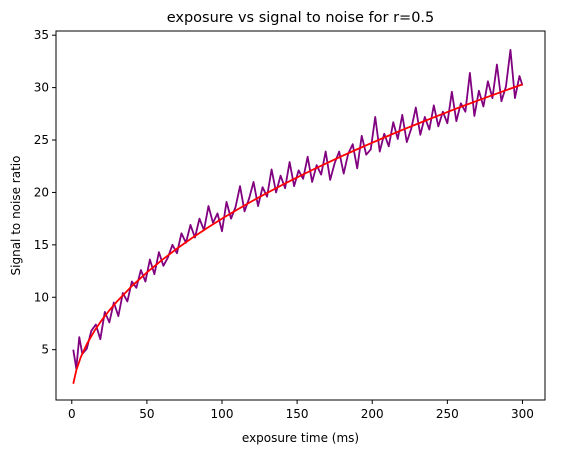  I want to click on x-axis-ticks: 0 50 100 150 200 250 300, so click(301, 410).